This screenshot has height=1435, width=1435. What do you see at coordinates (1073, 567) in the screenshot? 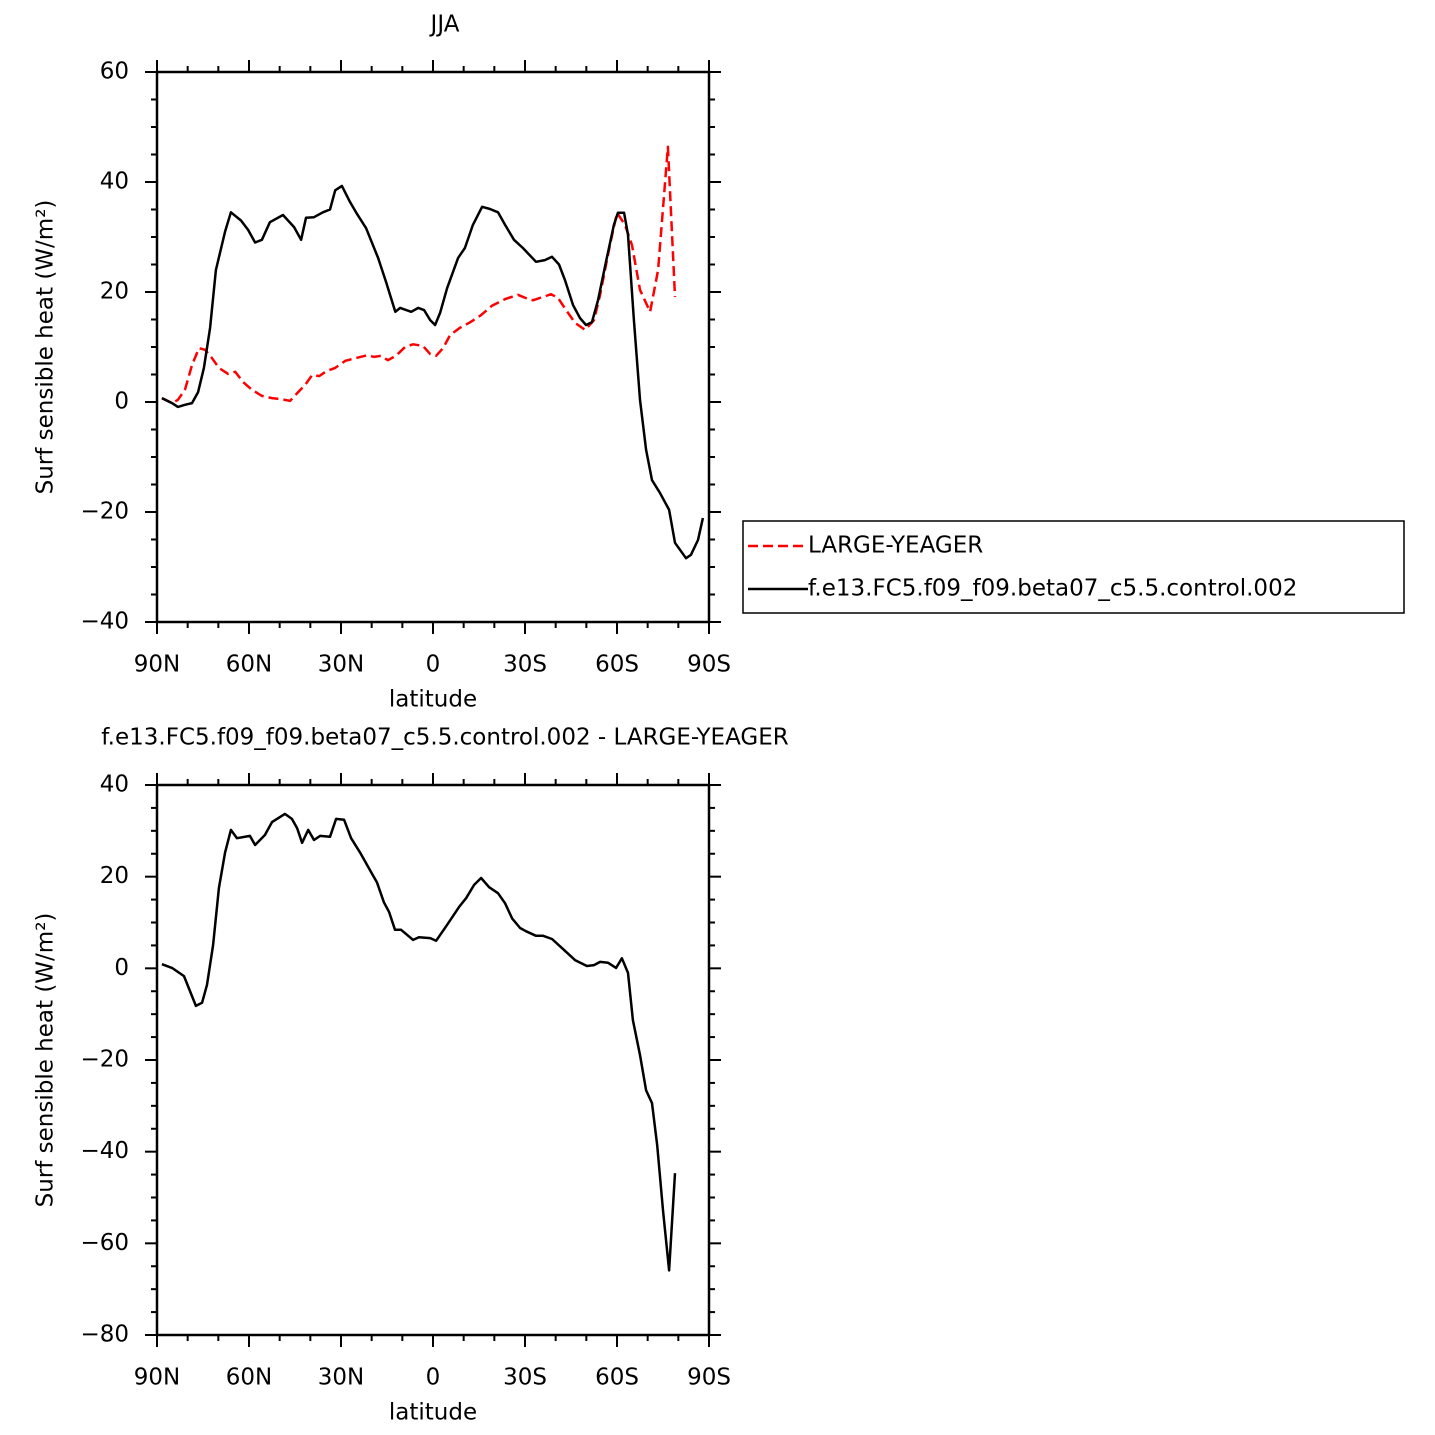
I see `legend-box` at bounding box center [1073, 567].